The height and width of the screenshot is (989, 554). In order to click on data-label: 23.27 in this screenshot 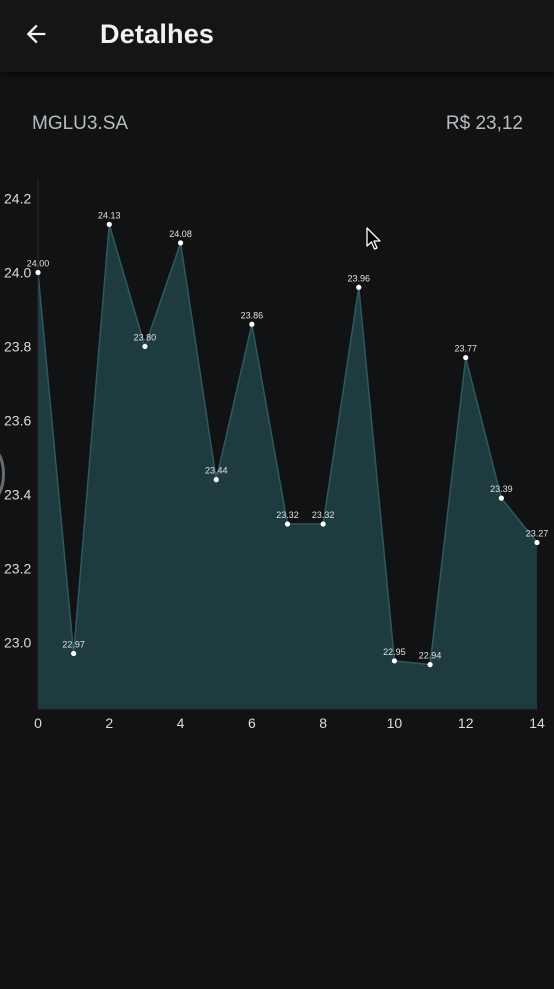, I will do `click(537, 534)`.